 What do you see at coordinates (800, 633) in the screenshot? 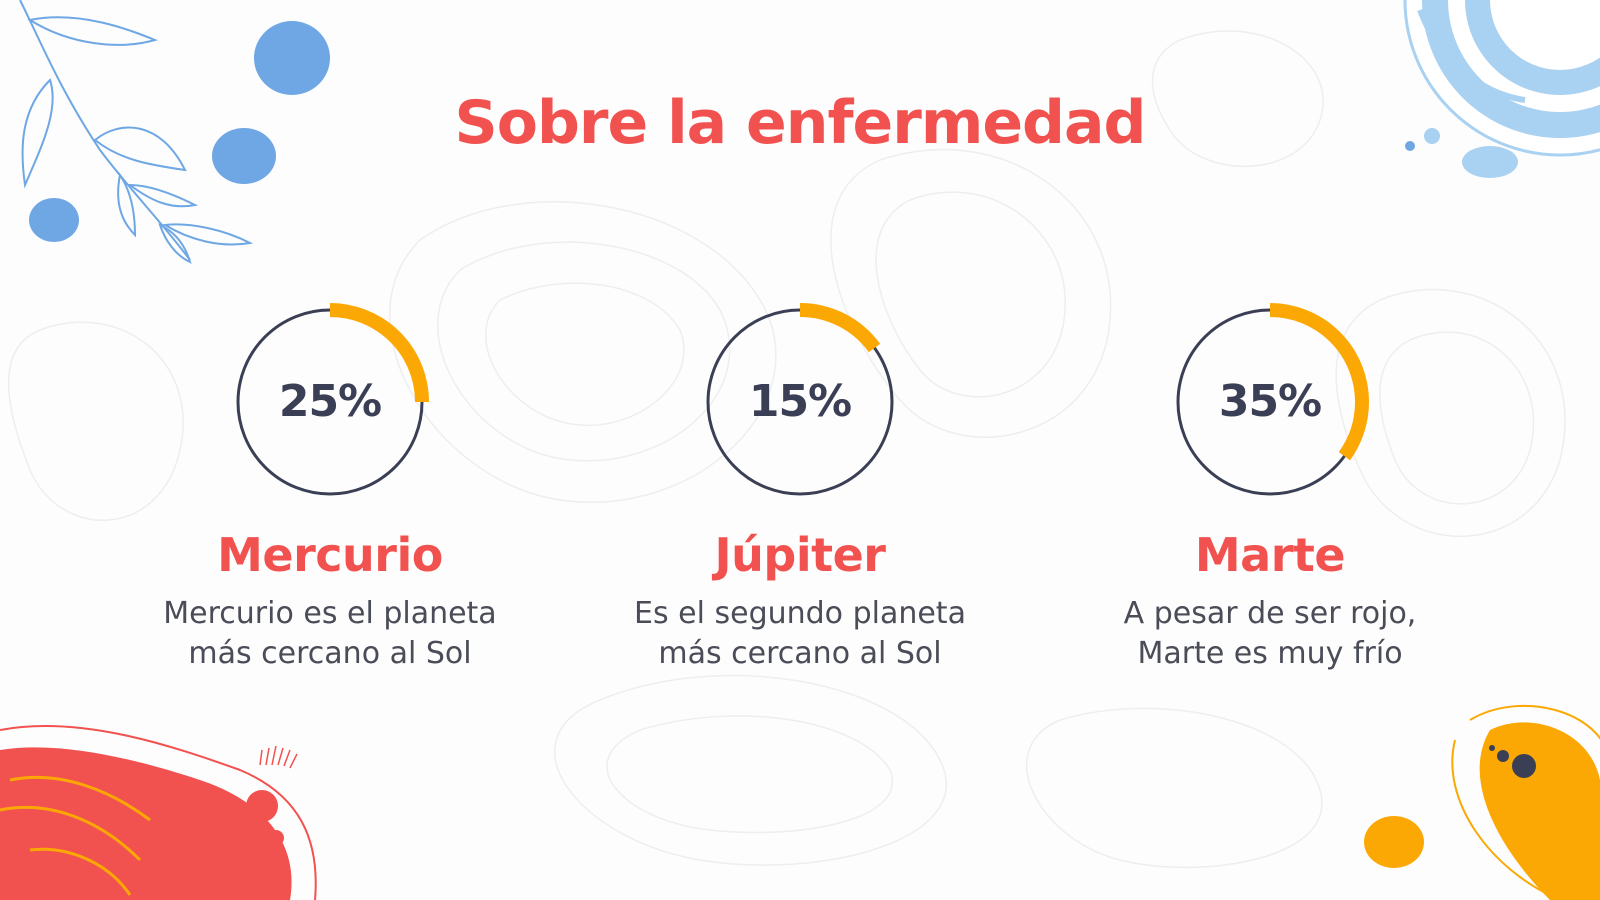
I see `card-description: Es el segundo planeta más cercano al Sol` at bounding box center [800, 633].